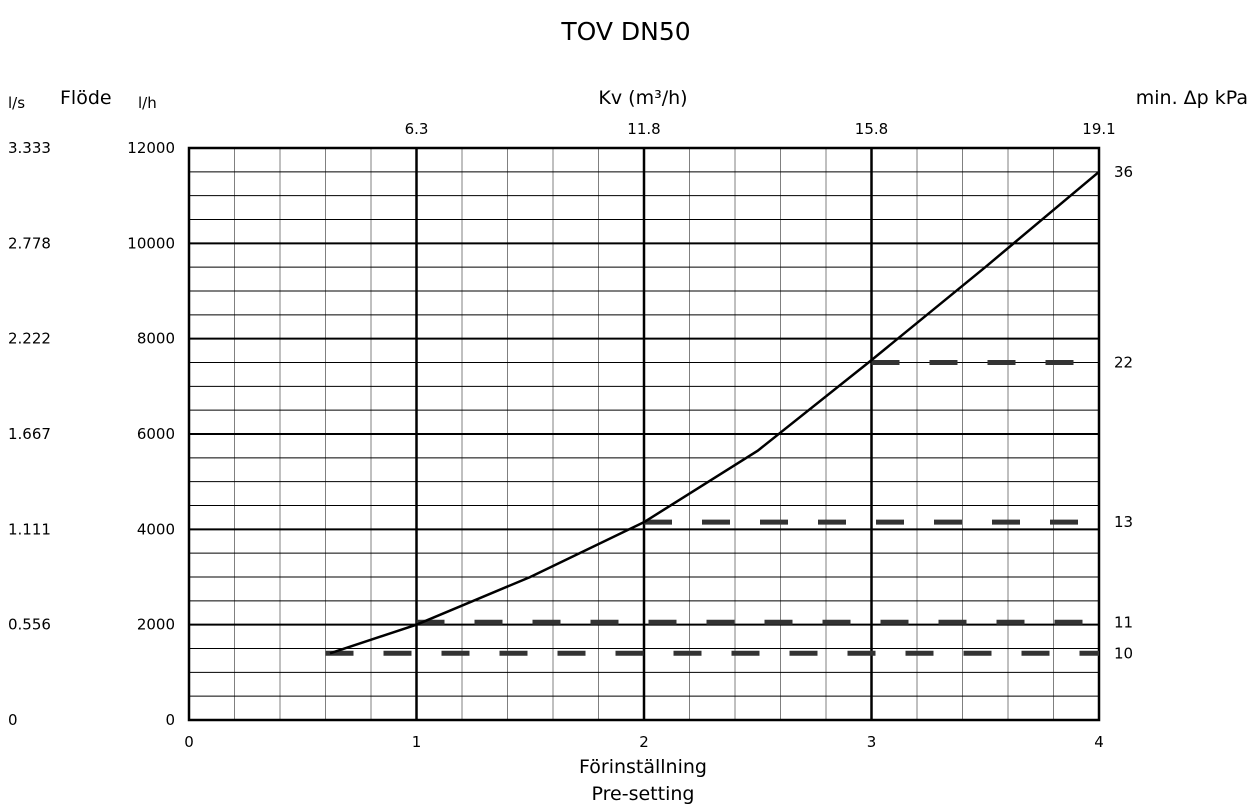 The height and width of the screenshot is (807, 1253). Describe the element at coordinates (1123, 522) in the screenshot. I see `dp-tick-label: 13` at that location.